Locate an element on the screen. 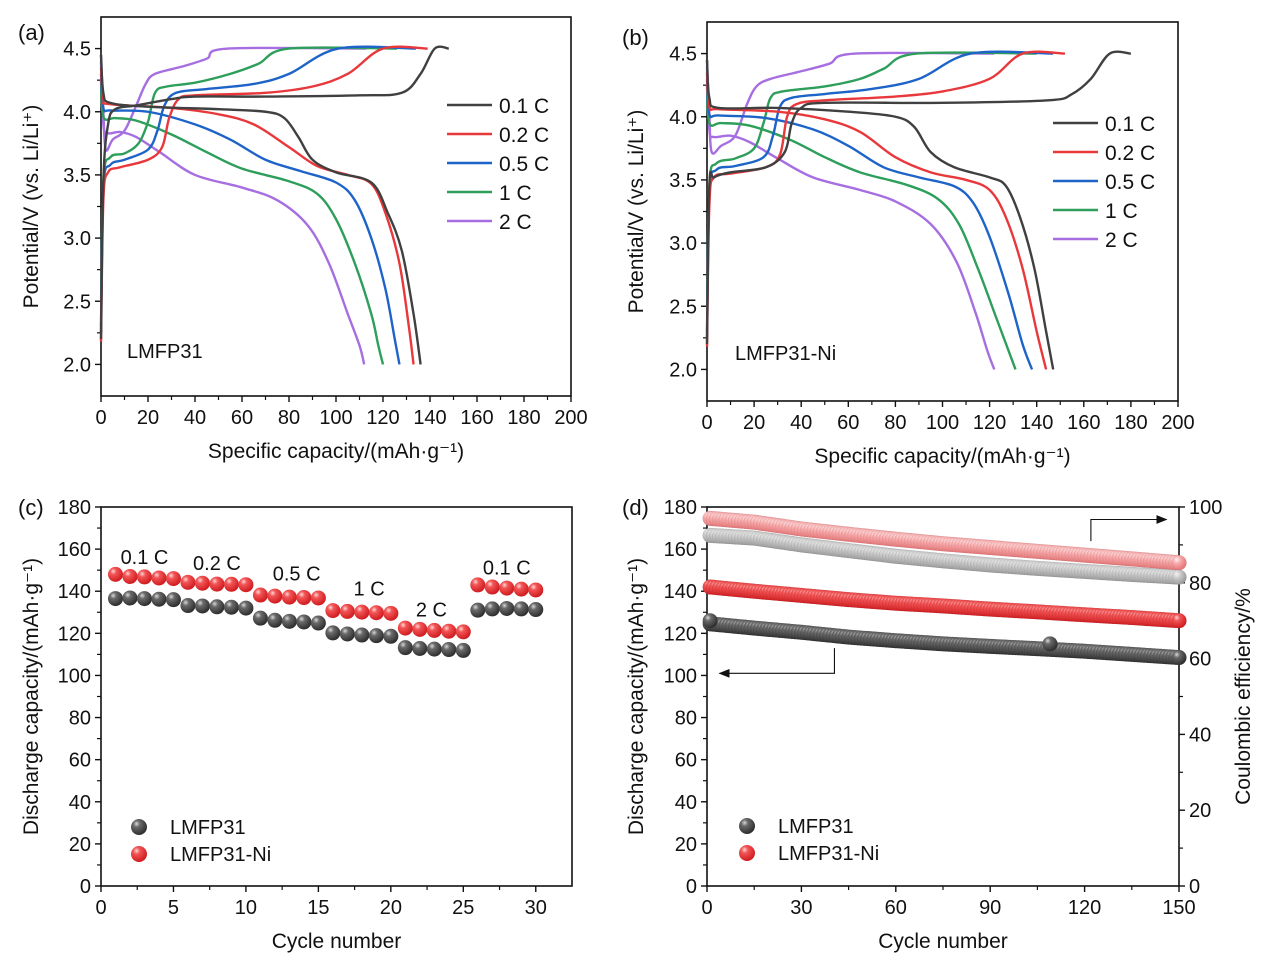  legend-label: 0.1 C is located at coordinates (1130, 124).